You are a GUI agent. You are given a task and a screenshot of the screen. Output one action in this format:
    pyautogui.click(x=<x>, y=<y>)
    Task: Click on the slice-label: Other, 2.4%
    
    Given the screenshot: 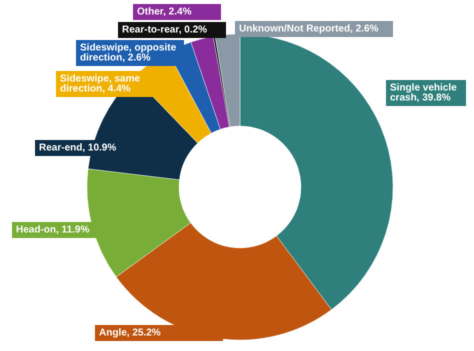 What is the action you would take?
    pyautogui.click(x=164, y=12)
    